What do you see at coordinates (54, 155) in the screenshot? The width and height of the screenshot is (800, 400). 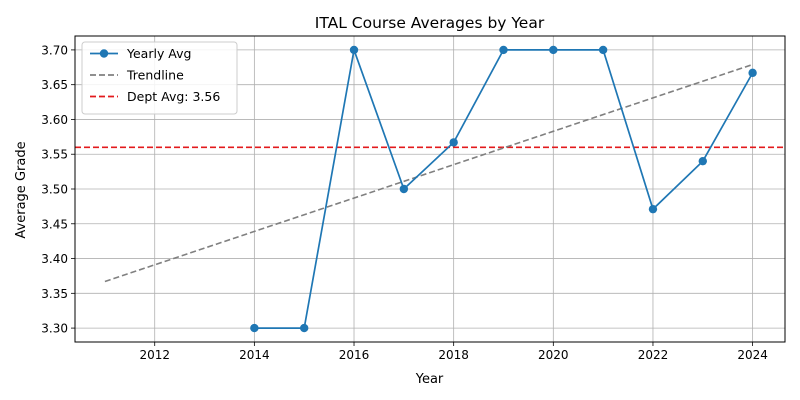 I see `y-tick-label: 3.55` at bounding box center [54, 155].